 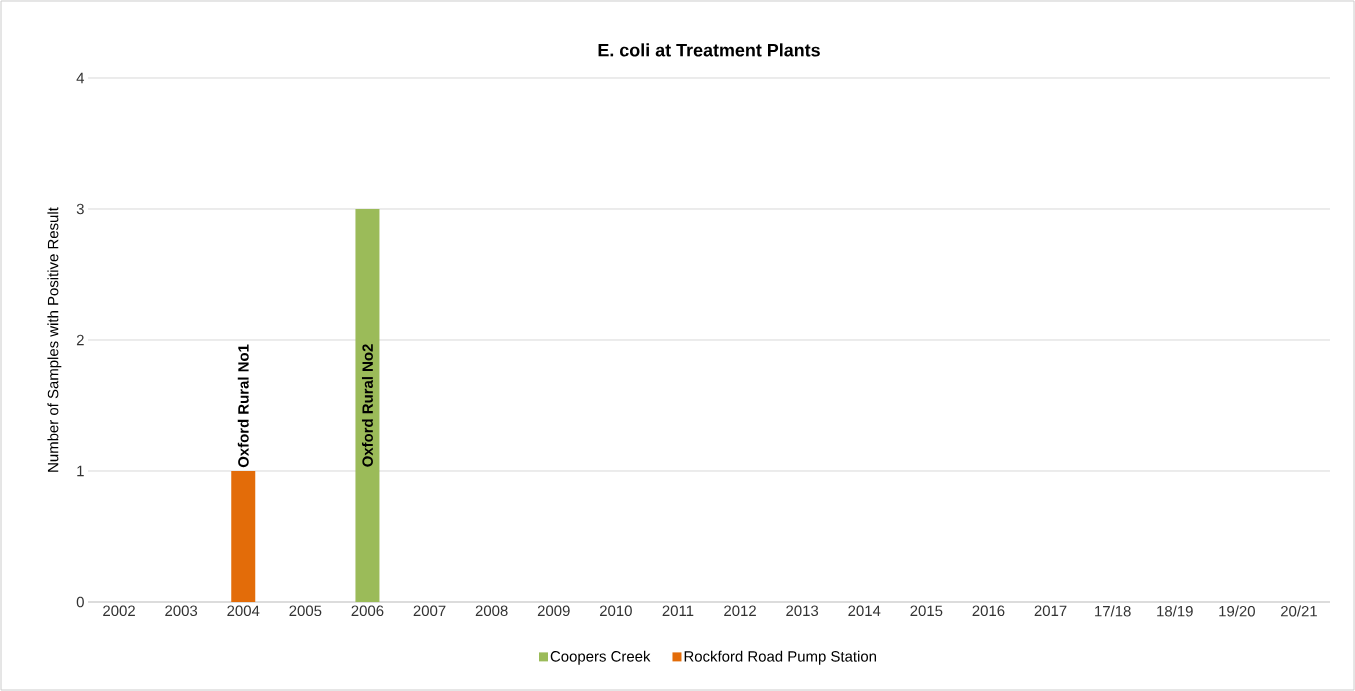 What do you see at coordinates (802, 611) in the screenshot?
I see `x-tick-label: 2013` at bounding box center [802, 611].